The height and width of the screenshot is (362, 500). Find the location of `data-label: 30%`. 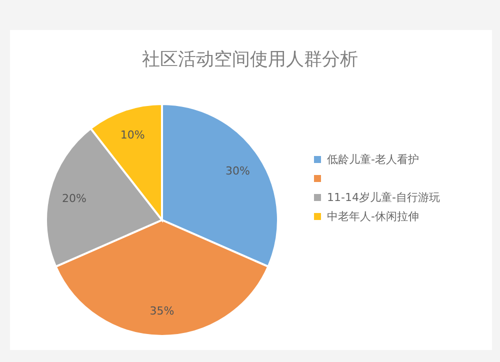

data-label: 30% is located at coordinates (238, 171).